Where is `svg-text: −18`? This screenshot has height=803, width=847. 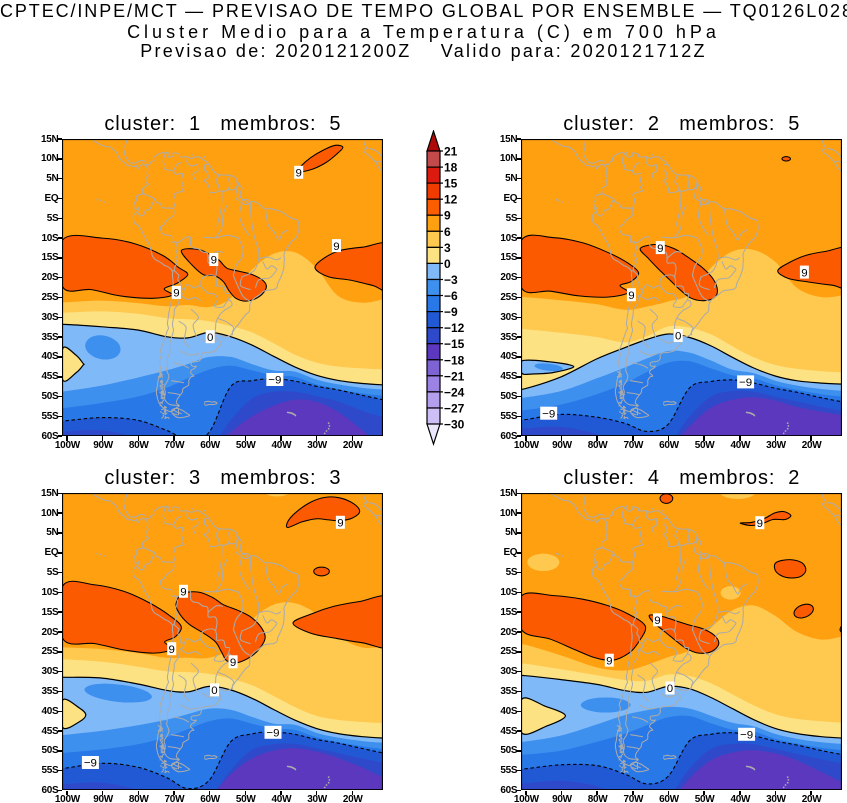
svg-text: −18 is located at coordinates (454, 360).